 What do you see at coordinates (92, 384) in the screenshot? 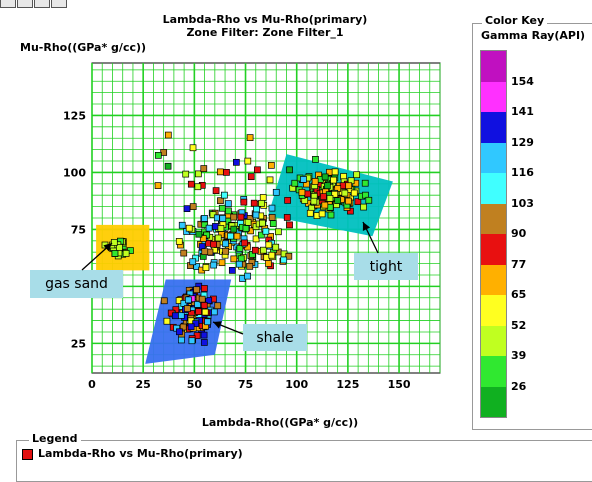
I see `x-tick-label: 0` at bounding box center [92, 384].